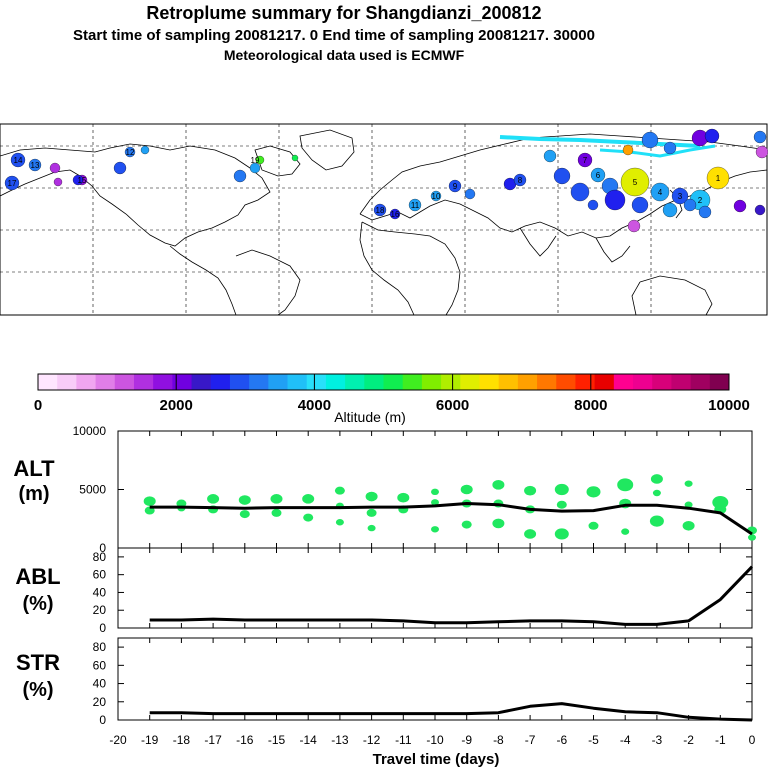  What do you see at coordinates (752, 740) in the screenshot?
I see `x-tick-label: 0` at bounding box center [752, 740].